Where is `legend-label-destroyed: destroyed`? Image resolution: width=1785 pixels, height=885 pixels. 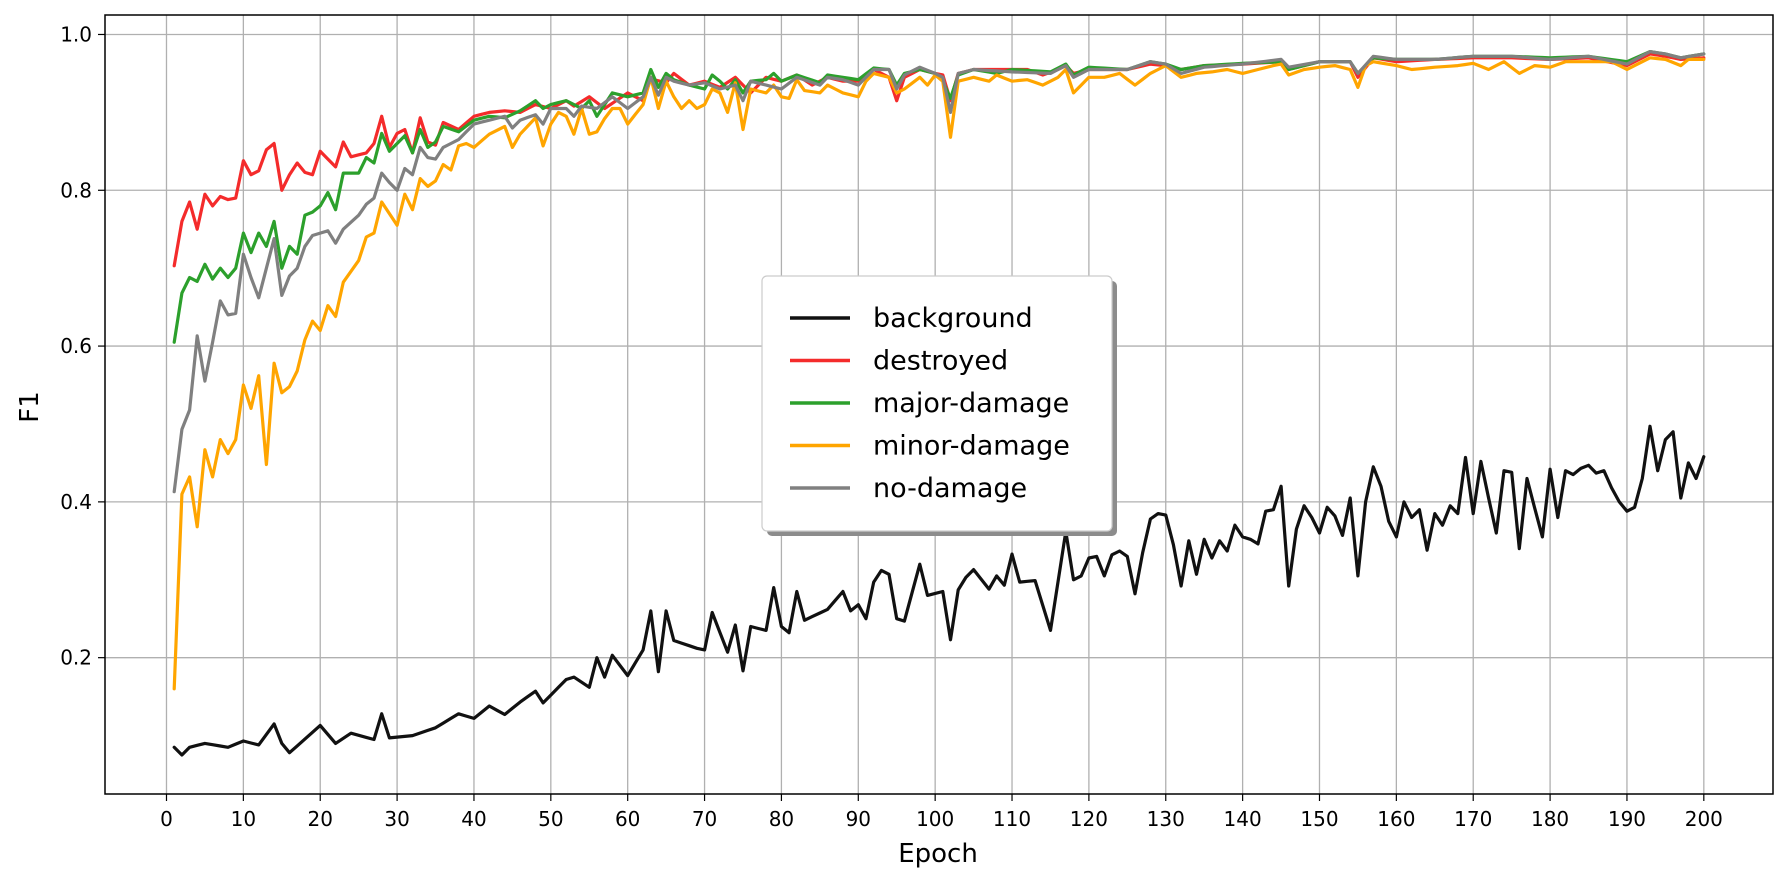
legend-label-destroyed: destroyed is located at coordinates (940, 361).